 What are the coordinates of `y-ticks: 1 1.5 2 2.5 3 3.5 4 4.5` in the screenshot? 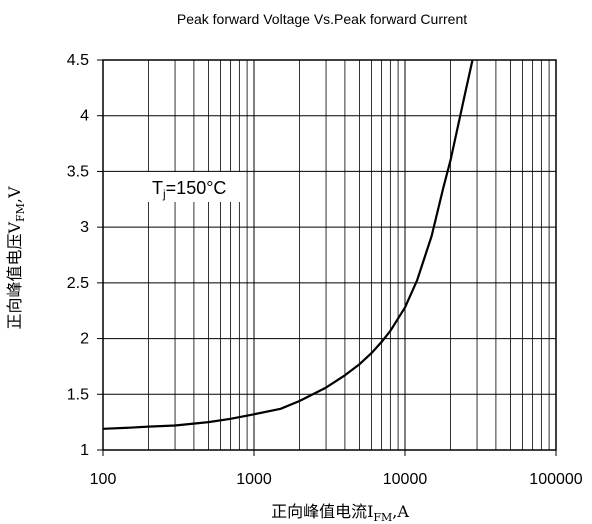 It's located at (85, 255).